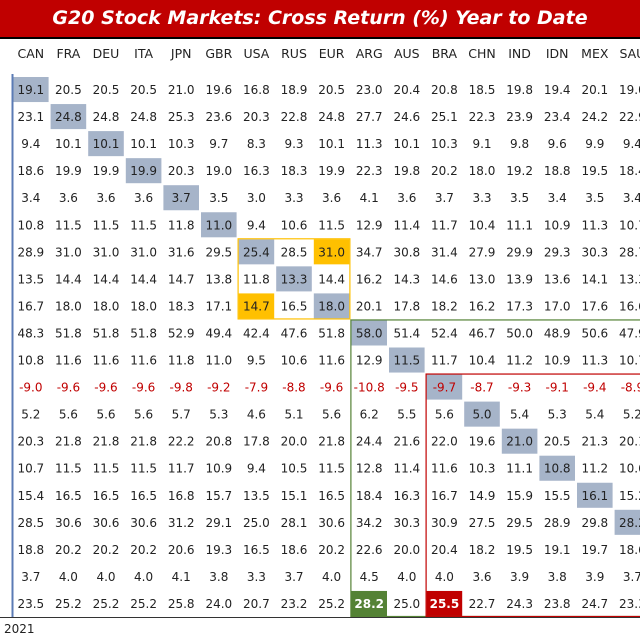 The height and width of the screenshot is (640, 640). Describe the element at coordinates (218, 604) in the screenshot. I see `table-cell: 24.0` at that location.